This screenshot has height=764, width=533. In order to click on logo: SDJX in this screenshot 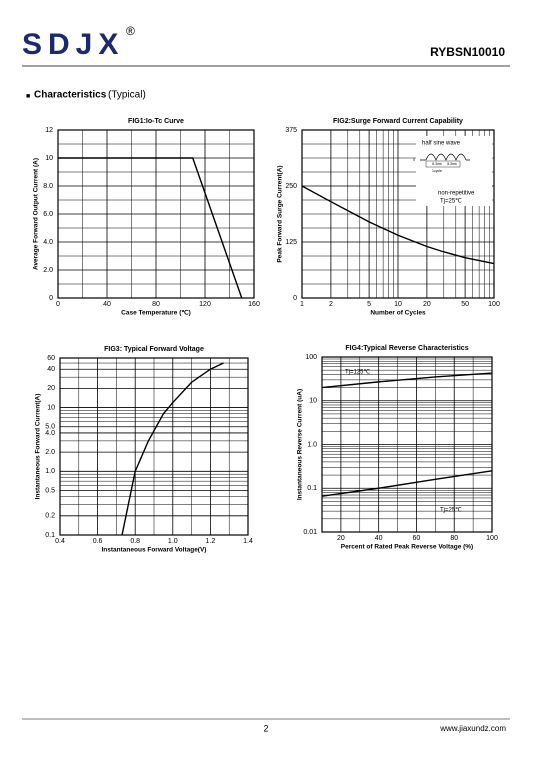, I will do `click(73, 44)`.